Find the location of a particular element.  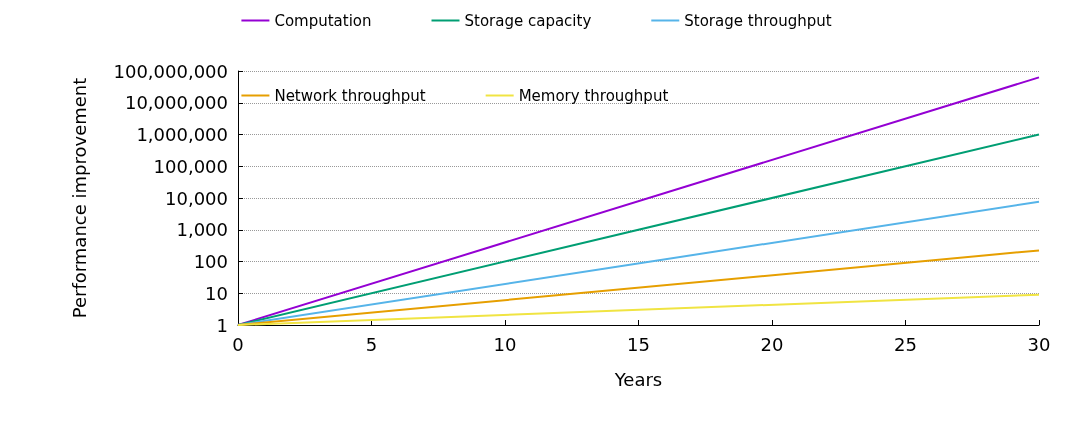

x-tick-label: 30 is located at coordinates (1039, 344).